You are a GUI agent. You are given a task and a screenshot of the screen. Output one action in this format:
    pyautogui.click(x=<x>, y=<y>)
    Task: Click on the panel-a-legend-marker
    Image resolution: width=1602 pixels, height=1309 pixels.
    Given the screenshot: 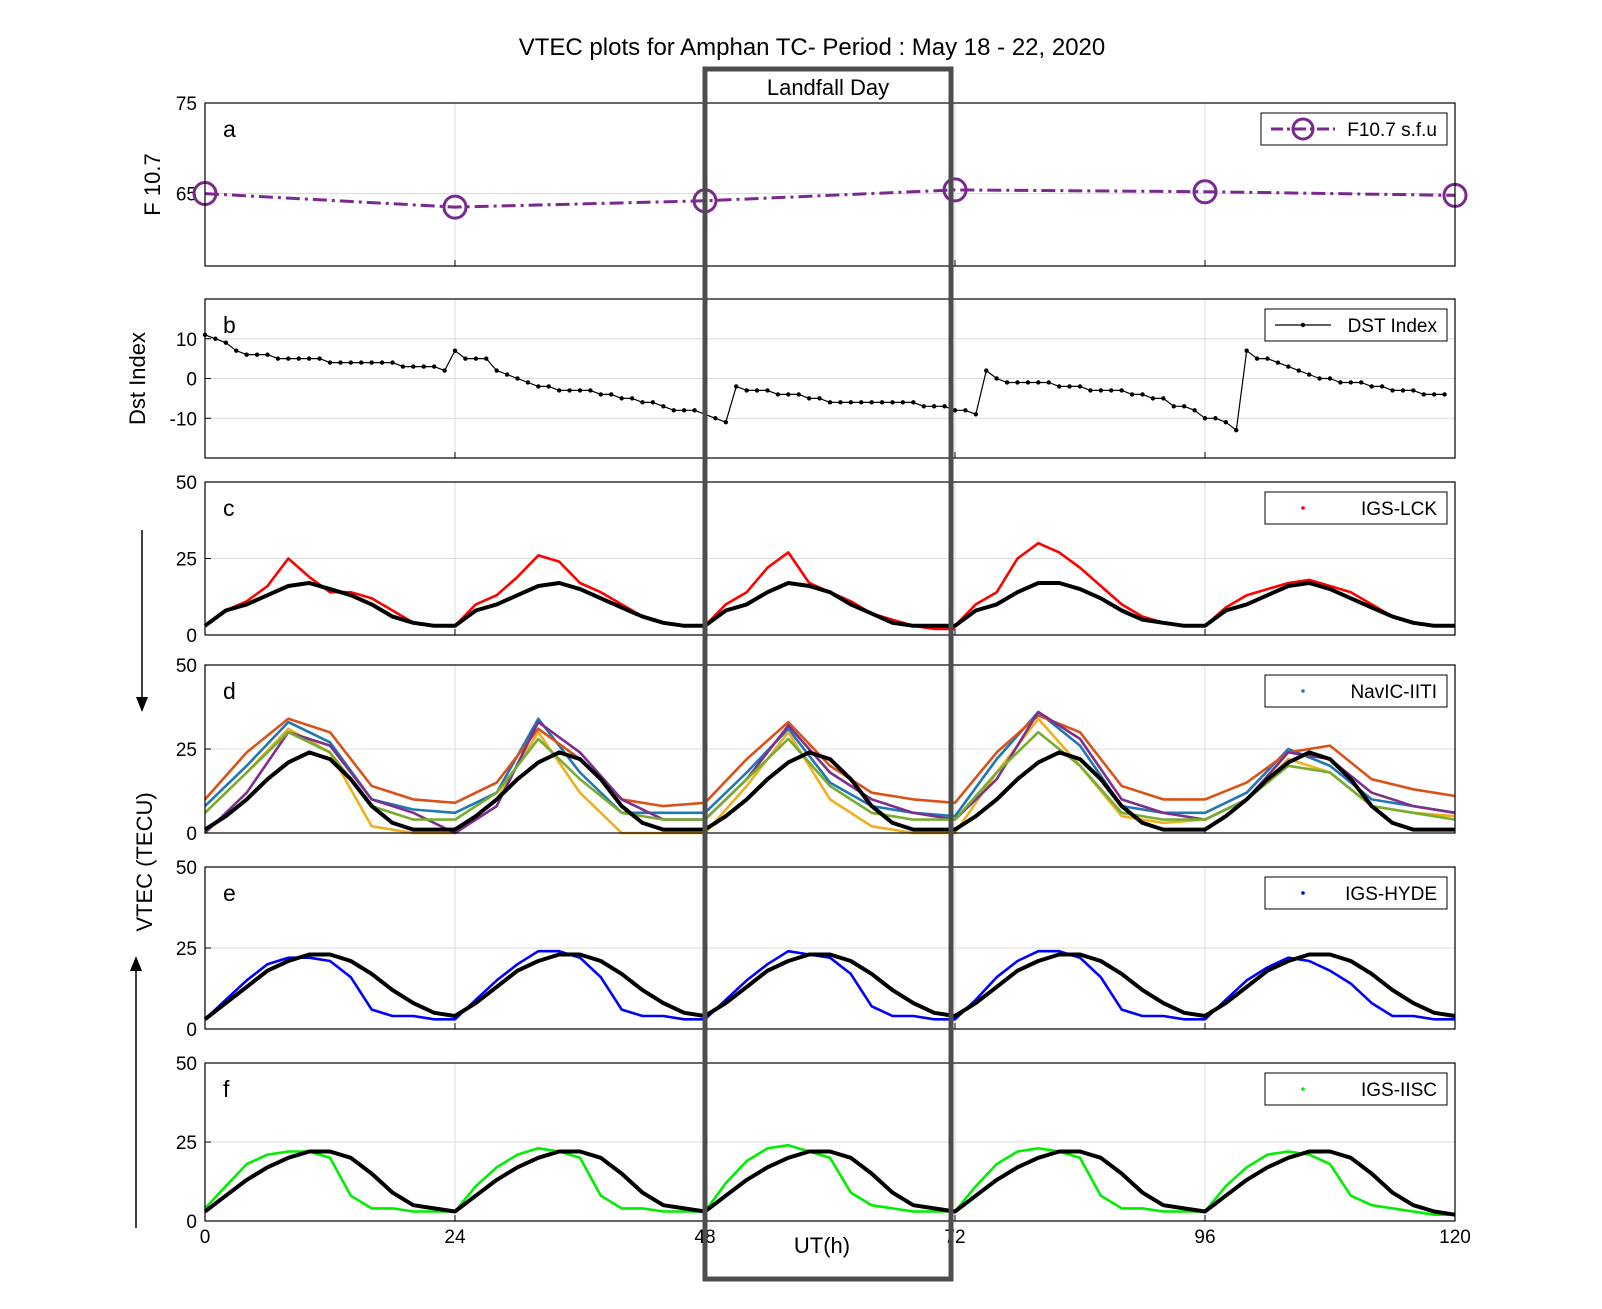 What is the action you would take?
    pyautogui.click(x=1303, y=129)
    